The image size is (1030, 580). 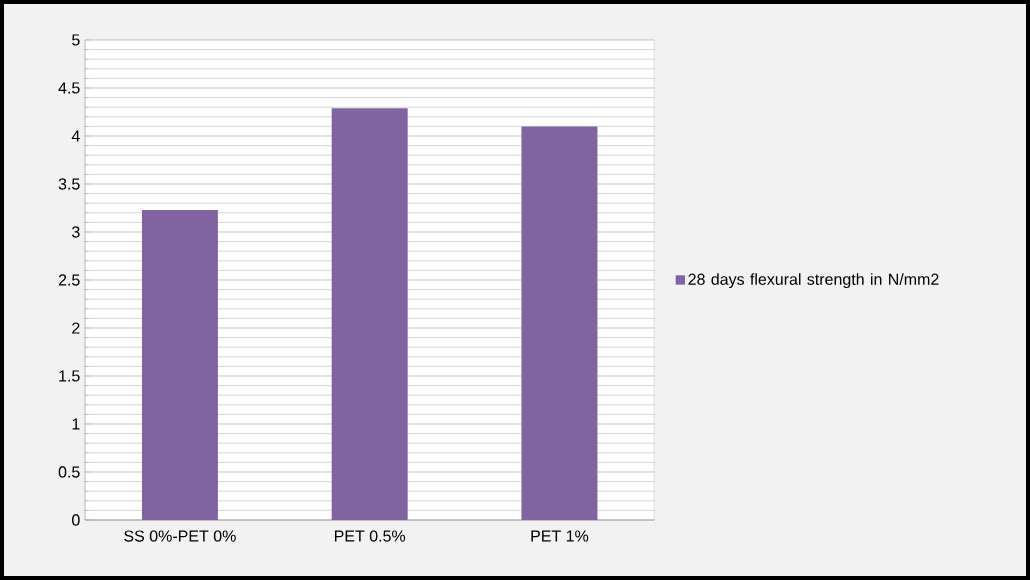 I want to click on y-tick-label: 2, so click(x=76, y=328).